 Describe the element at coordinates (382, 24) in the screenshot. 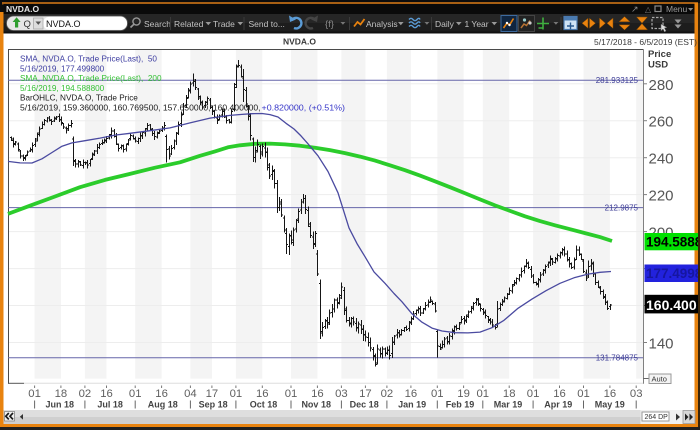

I see `svg-text: Analysis` at that location.